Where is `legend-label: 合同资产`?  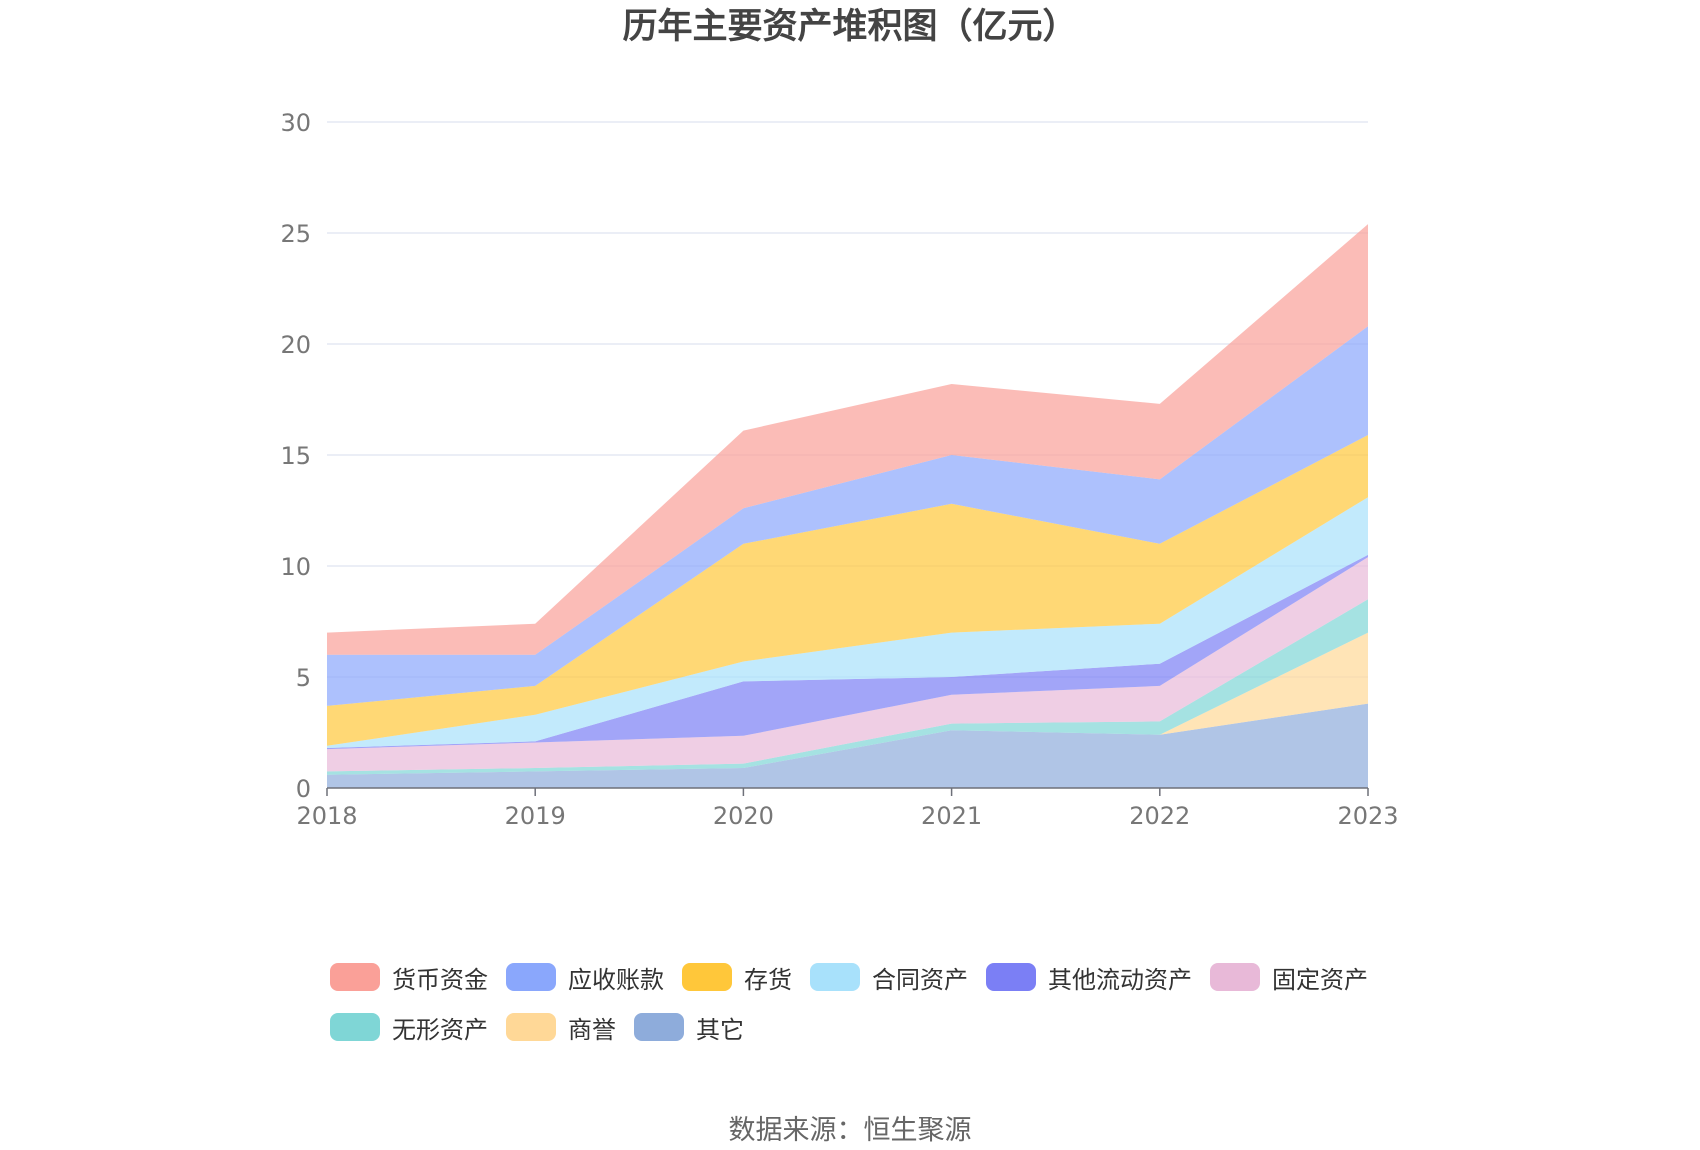
legend-label: 合同资产 is located at coordinates (920, 979).